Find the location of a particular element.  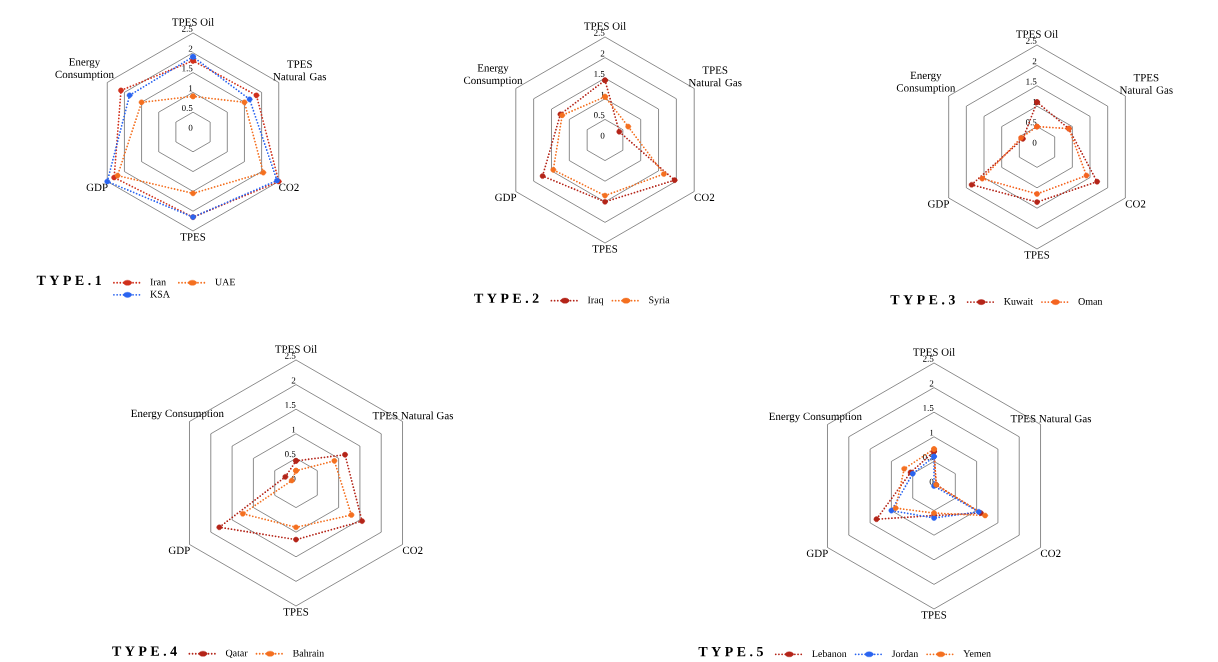

text: T Y P E . 3 is located at coordinates (922, 300).